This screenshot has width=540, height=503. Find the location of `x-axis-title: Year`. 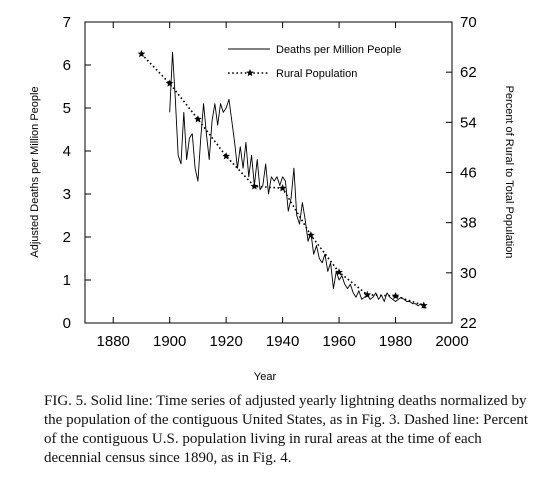

x-axis-title: Year is located at coordinates (265, 377).